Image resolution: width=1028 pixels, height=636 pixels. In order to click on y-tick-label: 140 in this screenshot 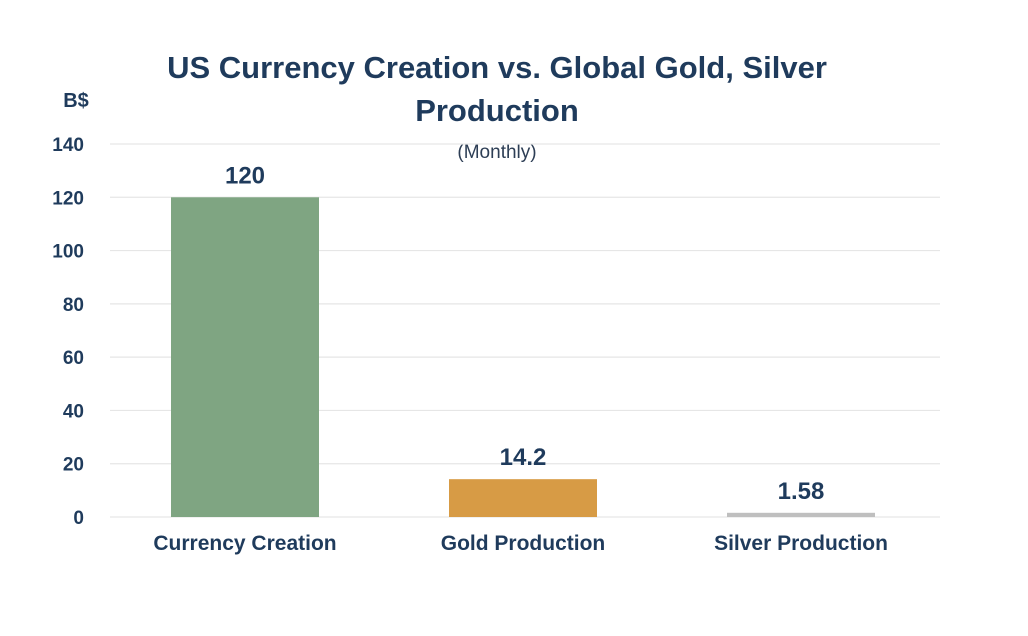, I will do `click(68, 145)`.